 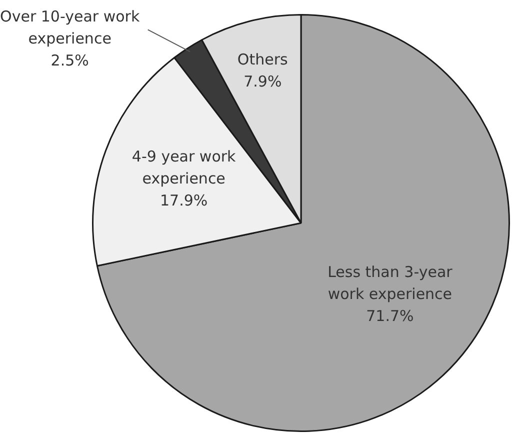 I want to click on slice-label: Others, so click(x=262, y=59).